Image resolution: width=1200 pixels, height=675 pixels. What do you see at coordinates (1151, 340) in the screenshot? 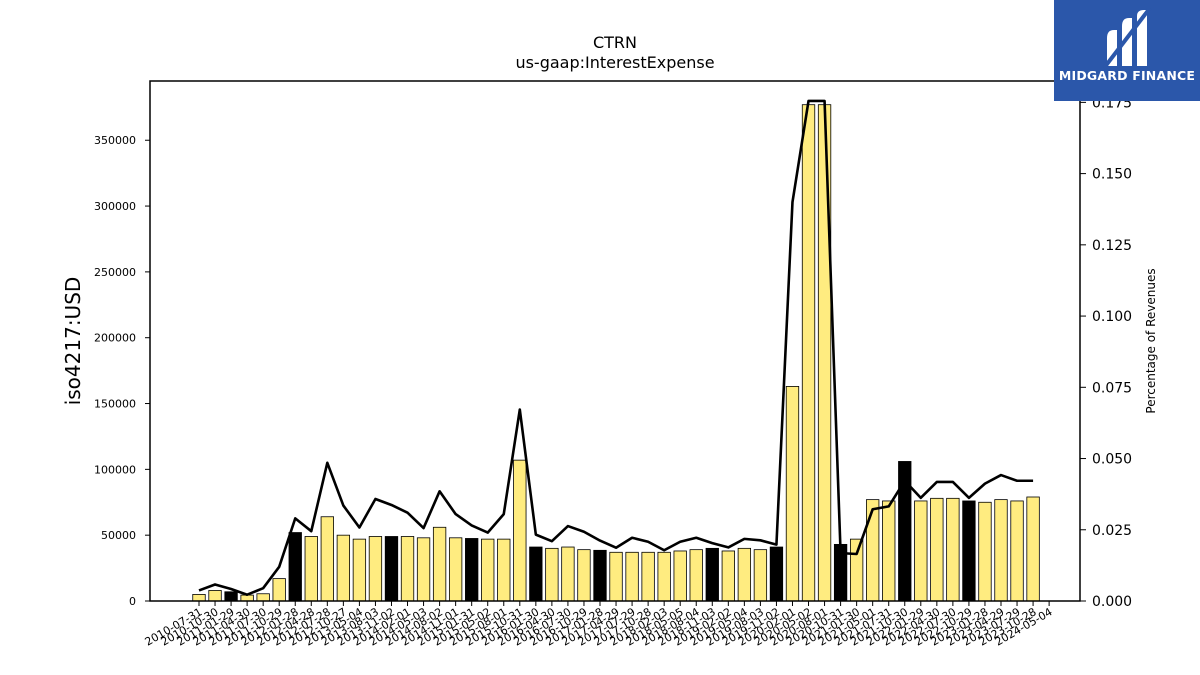
I see `y2-axis-label: Percentage of Revenues` at bounding box center [1151, 340].